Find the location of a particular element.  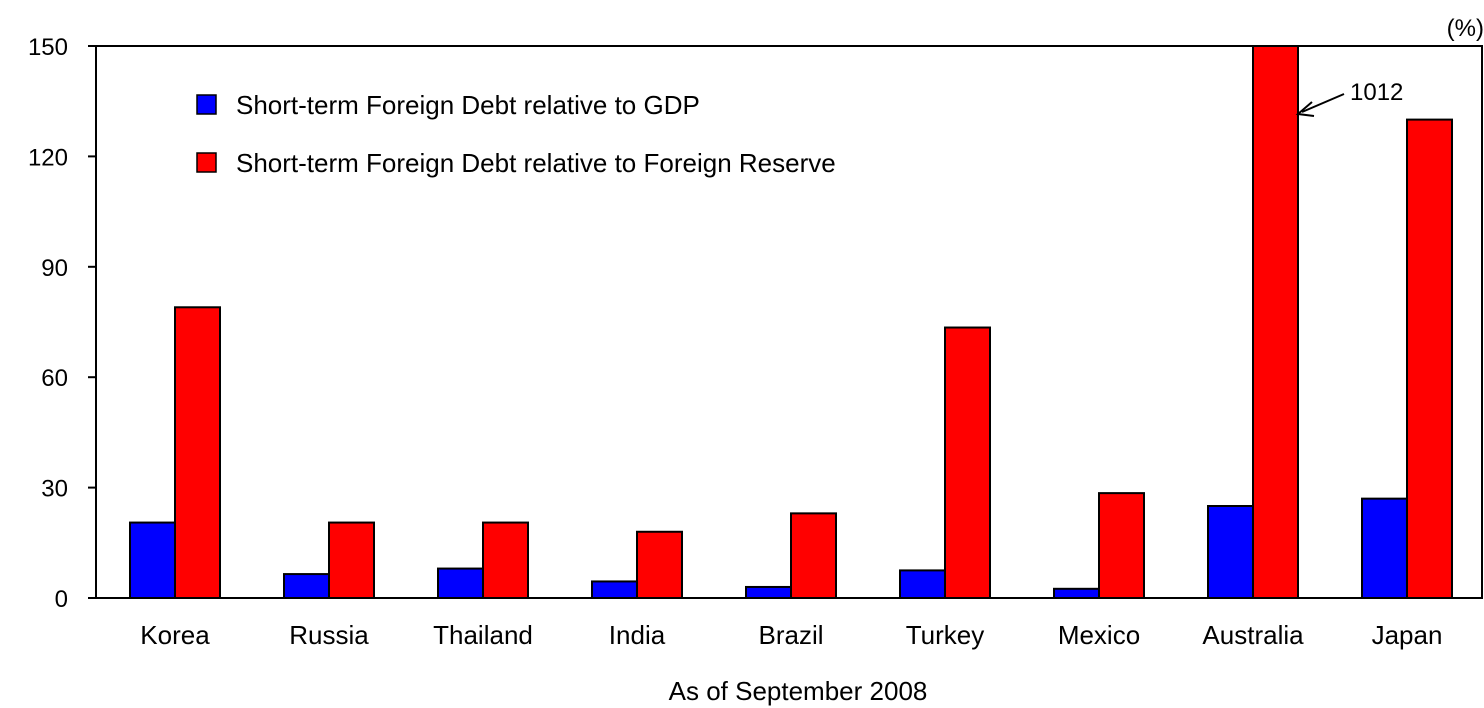

bar-reserve-australia is located at coordinates (1275, 322).